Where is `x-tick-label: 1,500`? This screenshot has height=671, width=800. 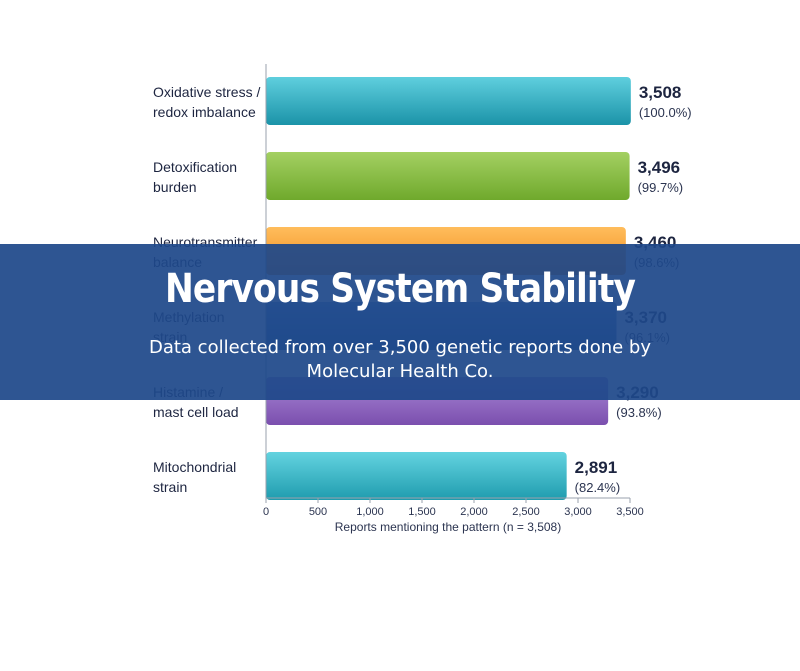 x-tick-label: 1,500 is located at coordinates (422, 512).